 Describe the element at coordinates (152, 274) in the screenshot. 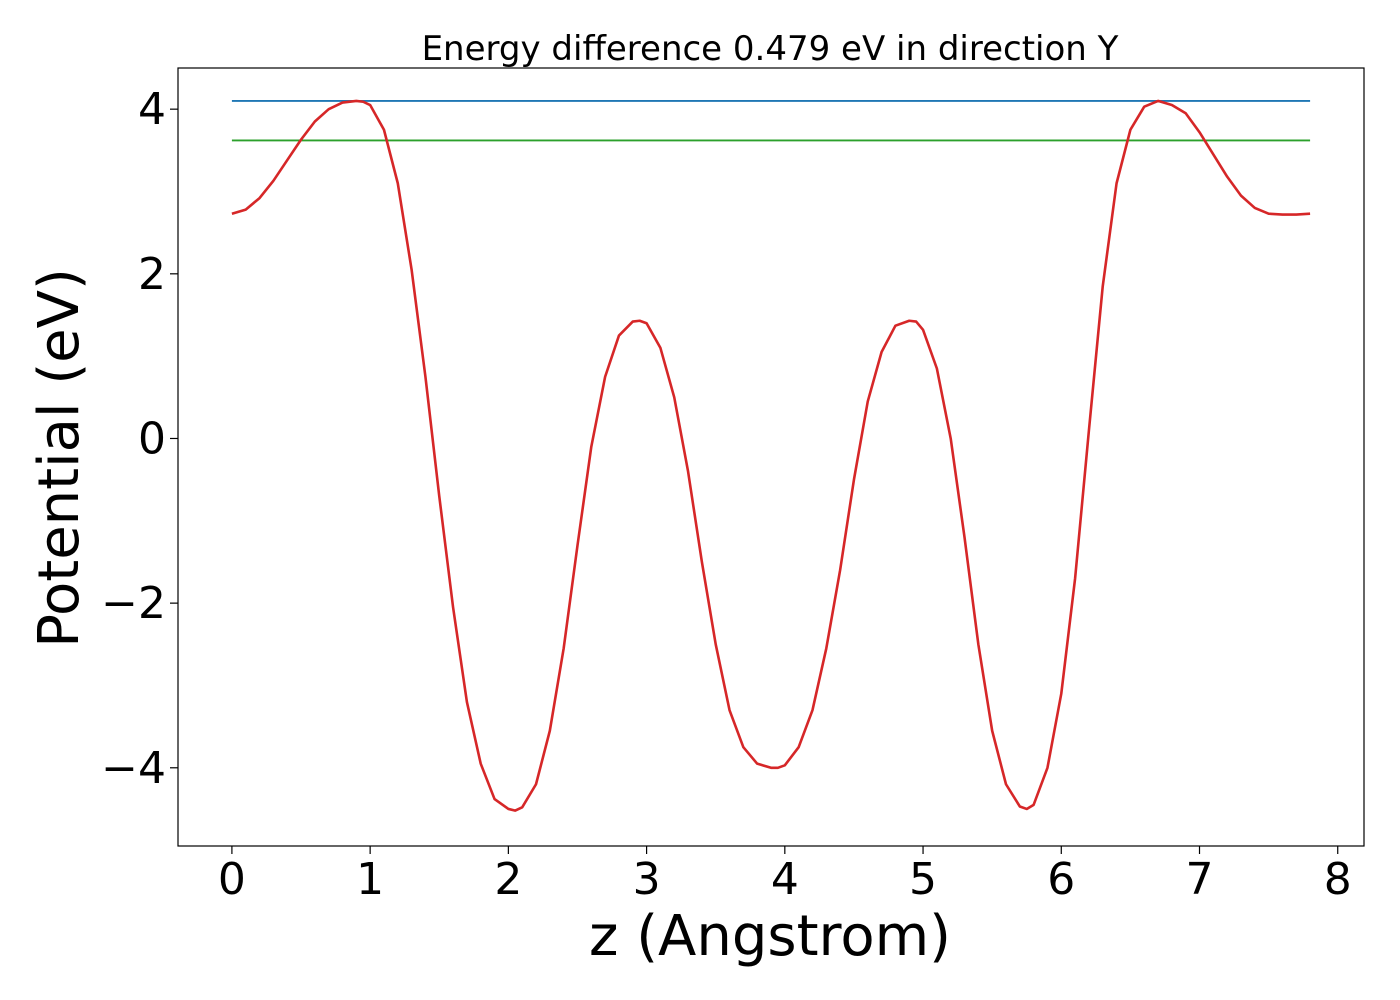

I see `y-tick-label: 2` at that location.